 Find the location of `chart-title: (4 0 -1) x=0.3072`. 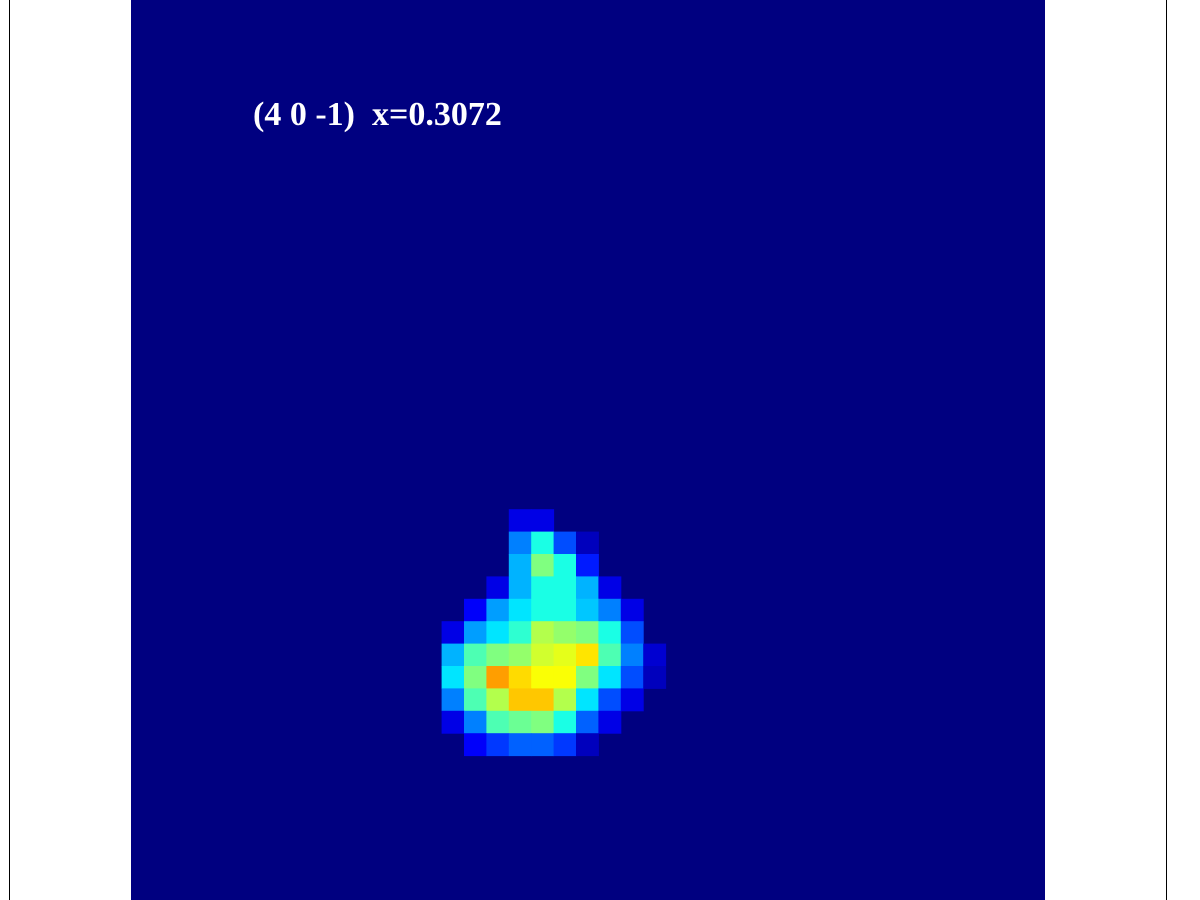

chart-title: (4 0 -1) x=0.3072 is located at coordinates (377, 114).